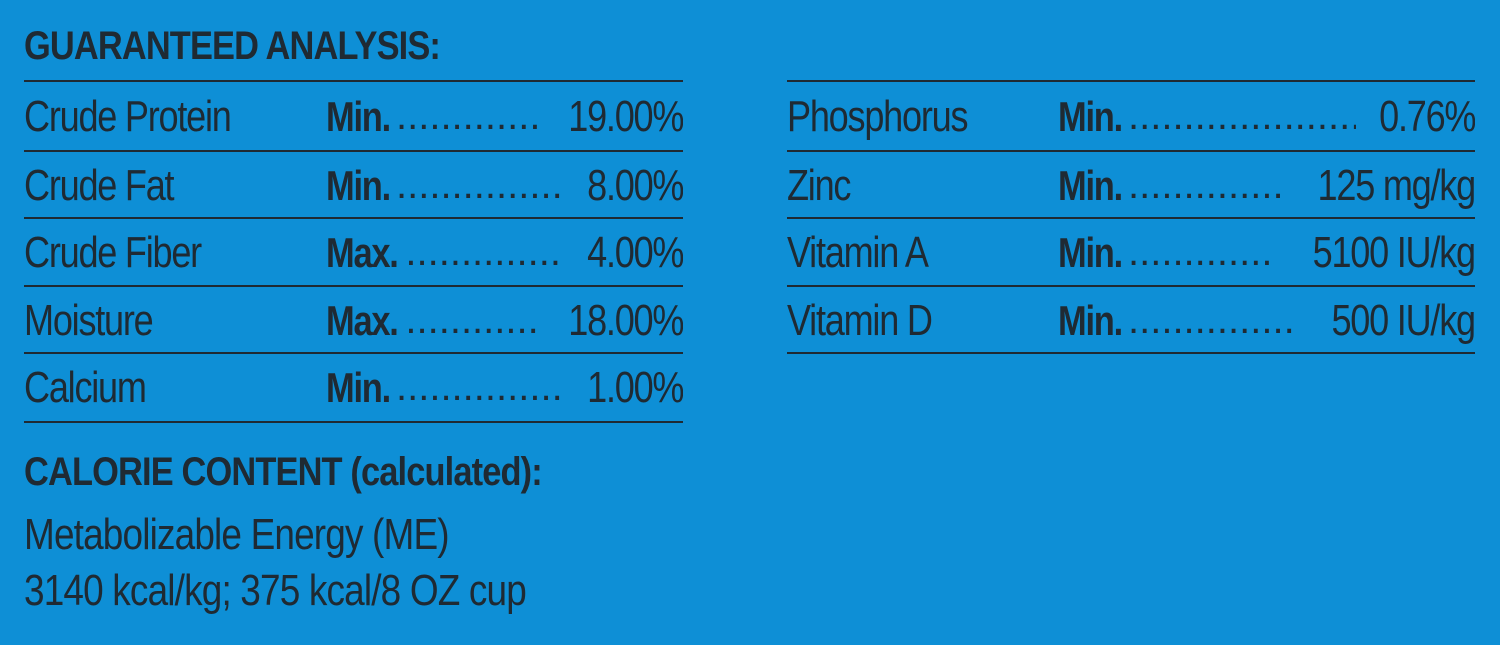  I want to click on nutrient-value-row: Min. 0.76%, so click(1266, 116).